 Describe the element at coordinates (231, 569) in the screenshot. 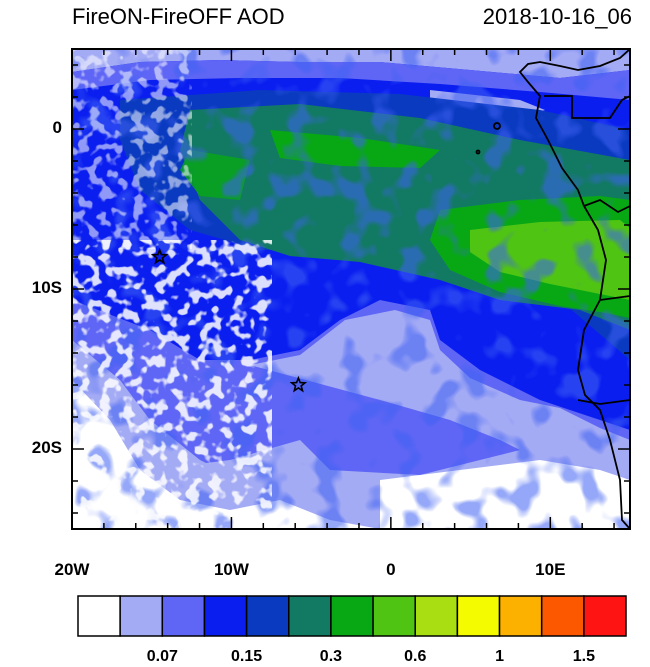

I see `x-tick-label: 10W` at that location.